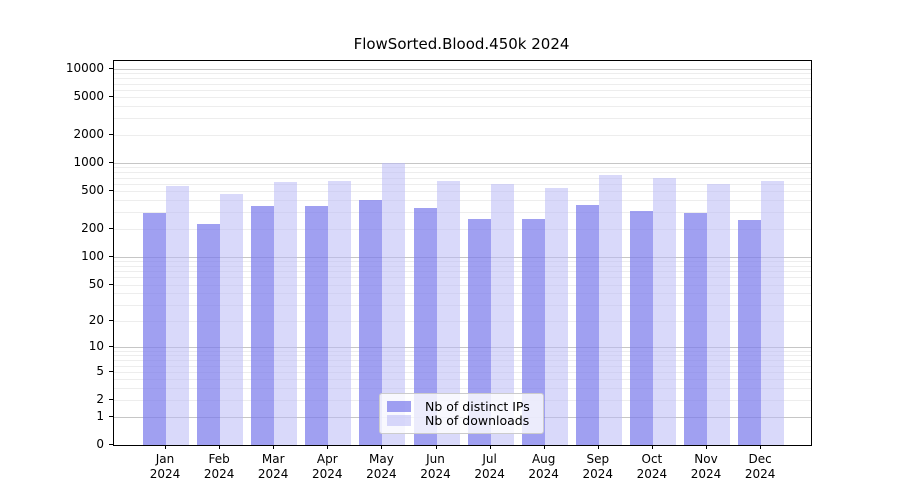 The image size is (900, 500). What do you see at coordinates (88, 133) in the screenshot?
I see `y-tick-label-2000: 2000` at bounding box center [88, 133].